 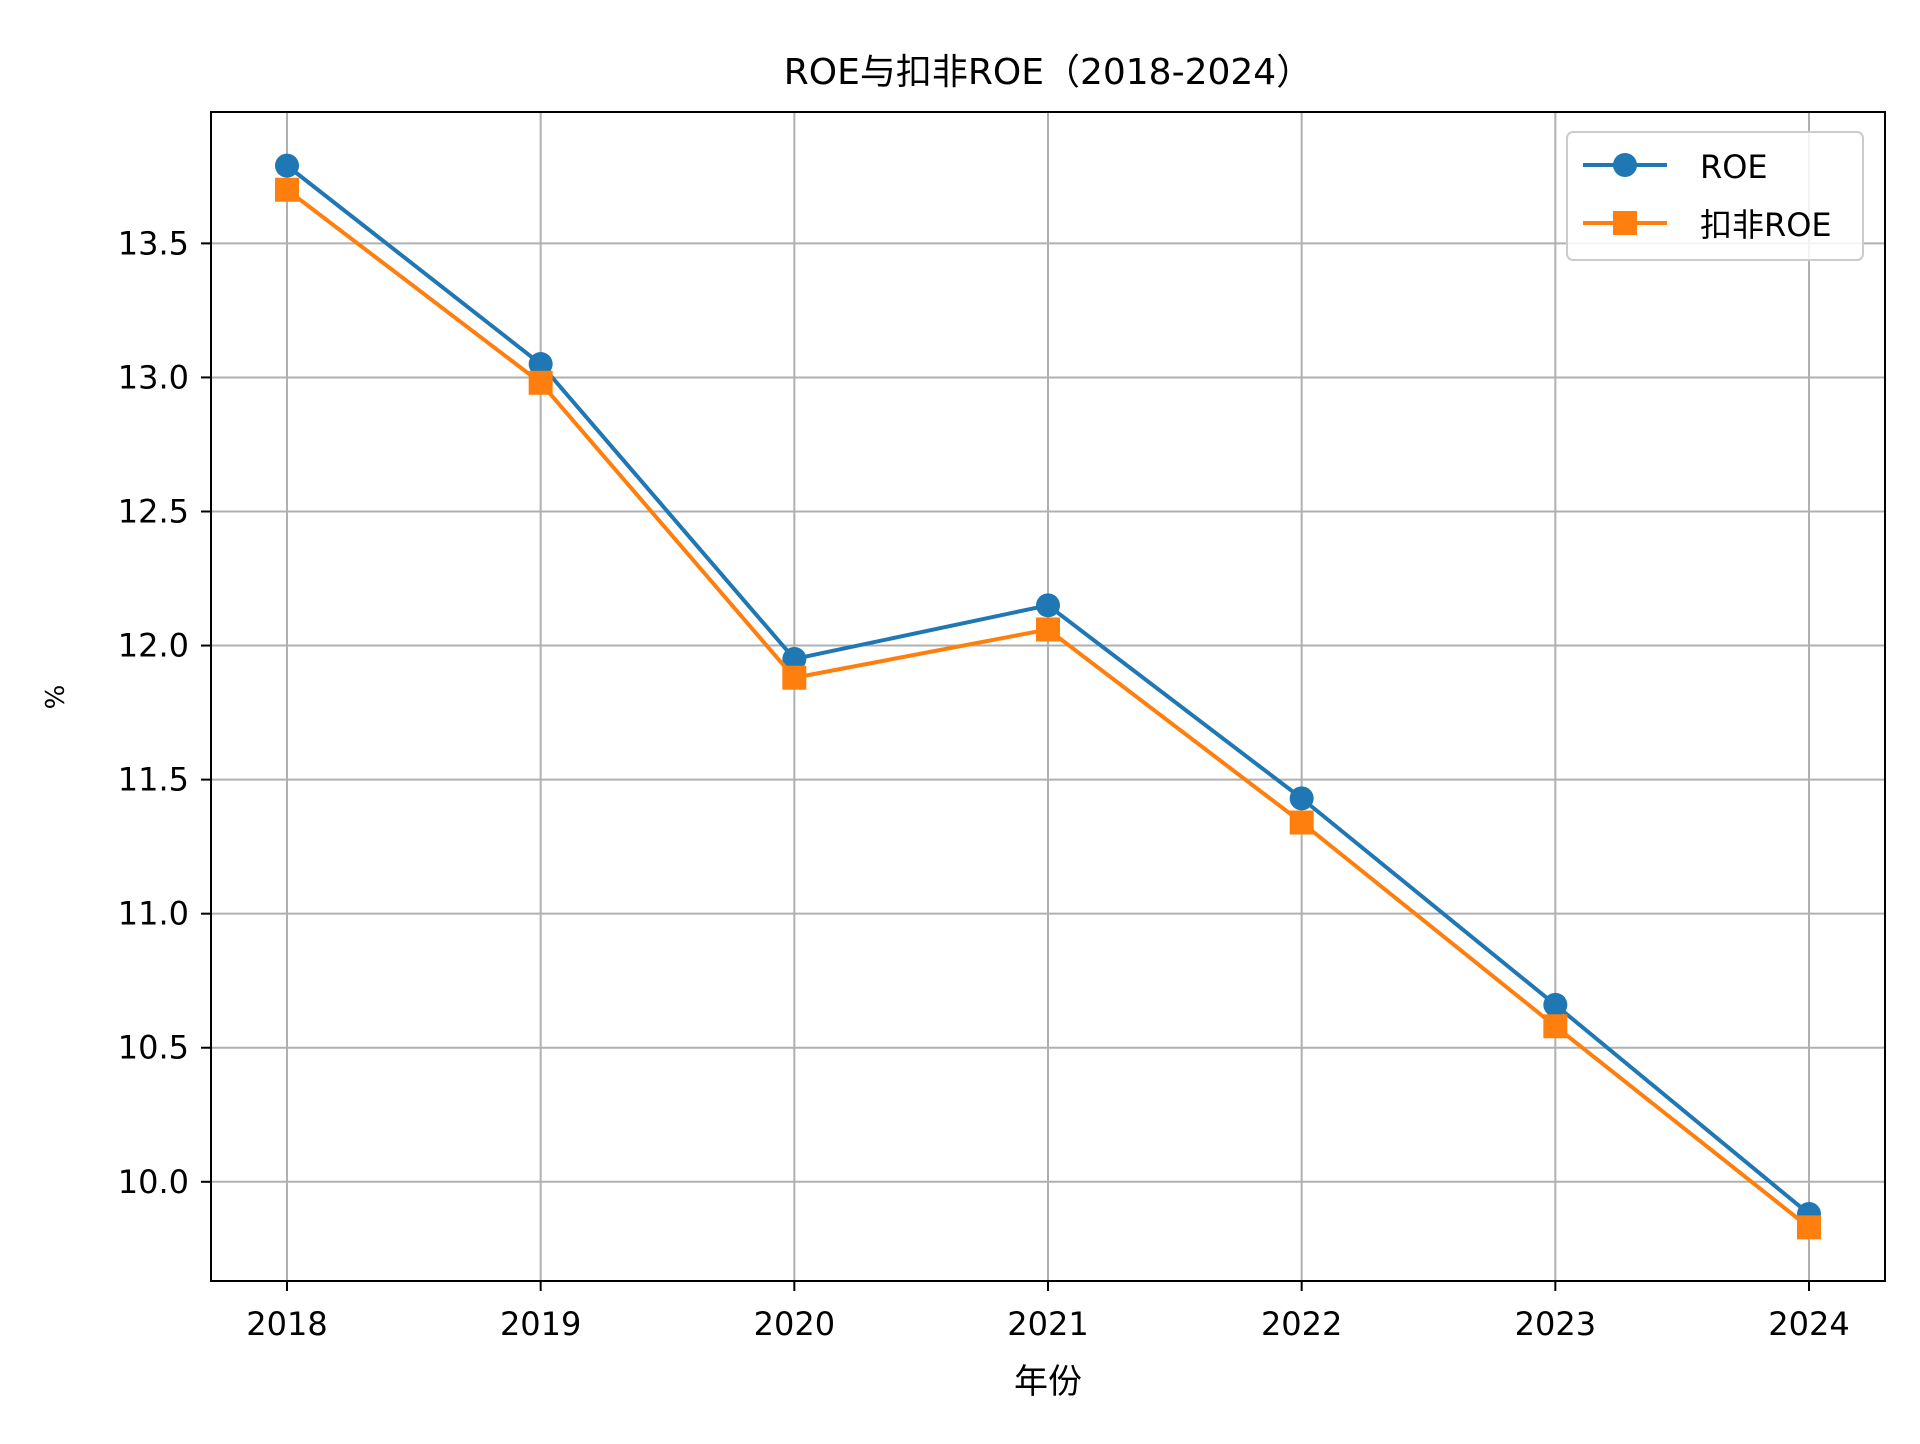 What do you see at coordinates (153, 511) in the screenshot?
I see `y-tick-label: 12.5` at bounding box center [153, 511].